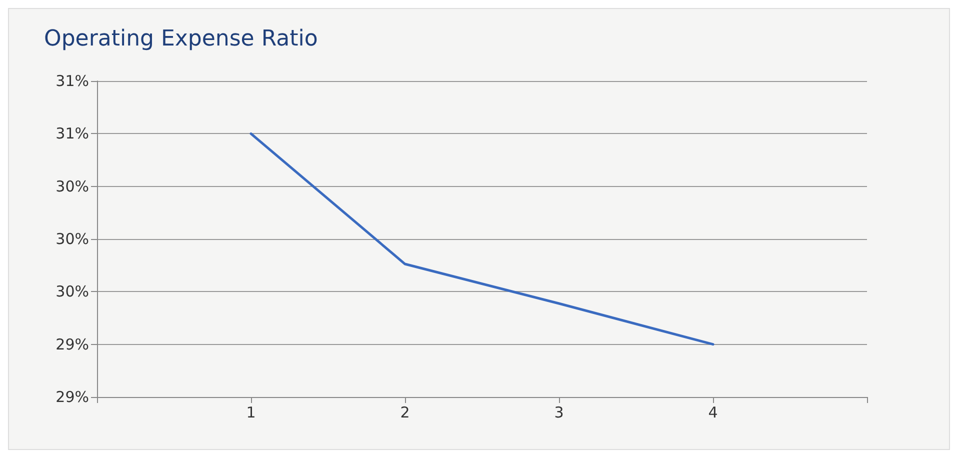 Image resolution: width=955 pixels, height=455 pixels. I want to click on chart-title: Operating Expense Ratio, so click(181, 39).